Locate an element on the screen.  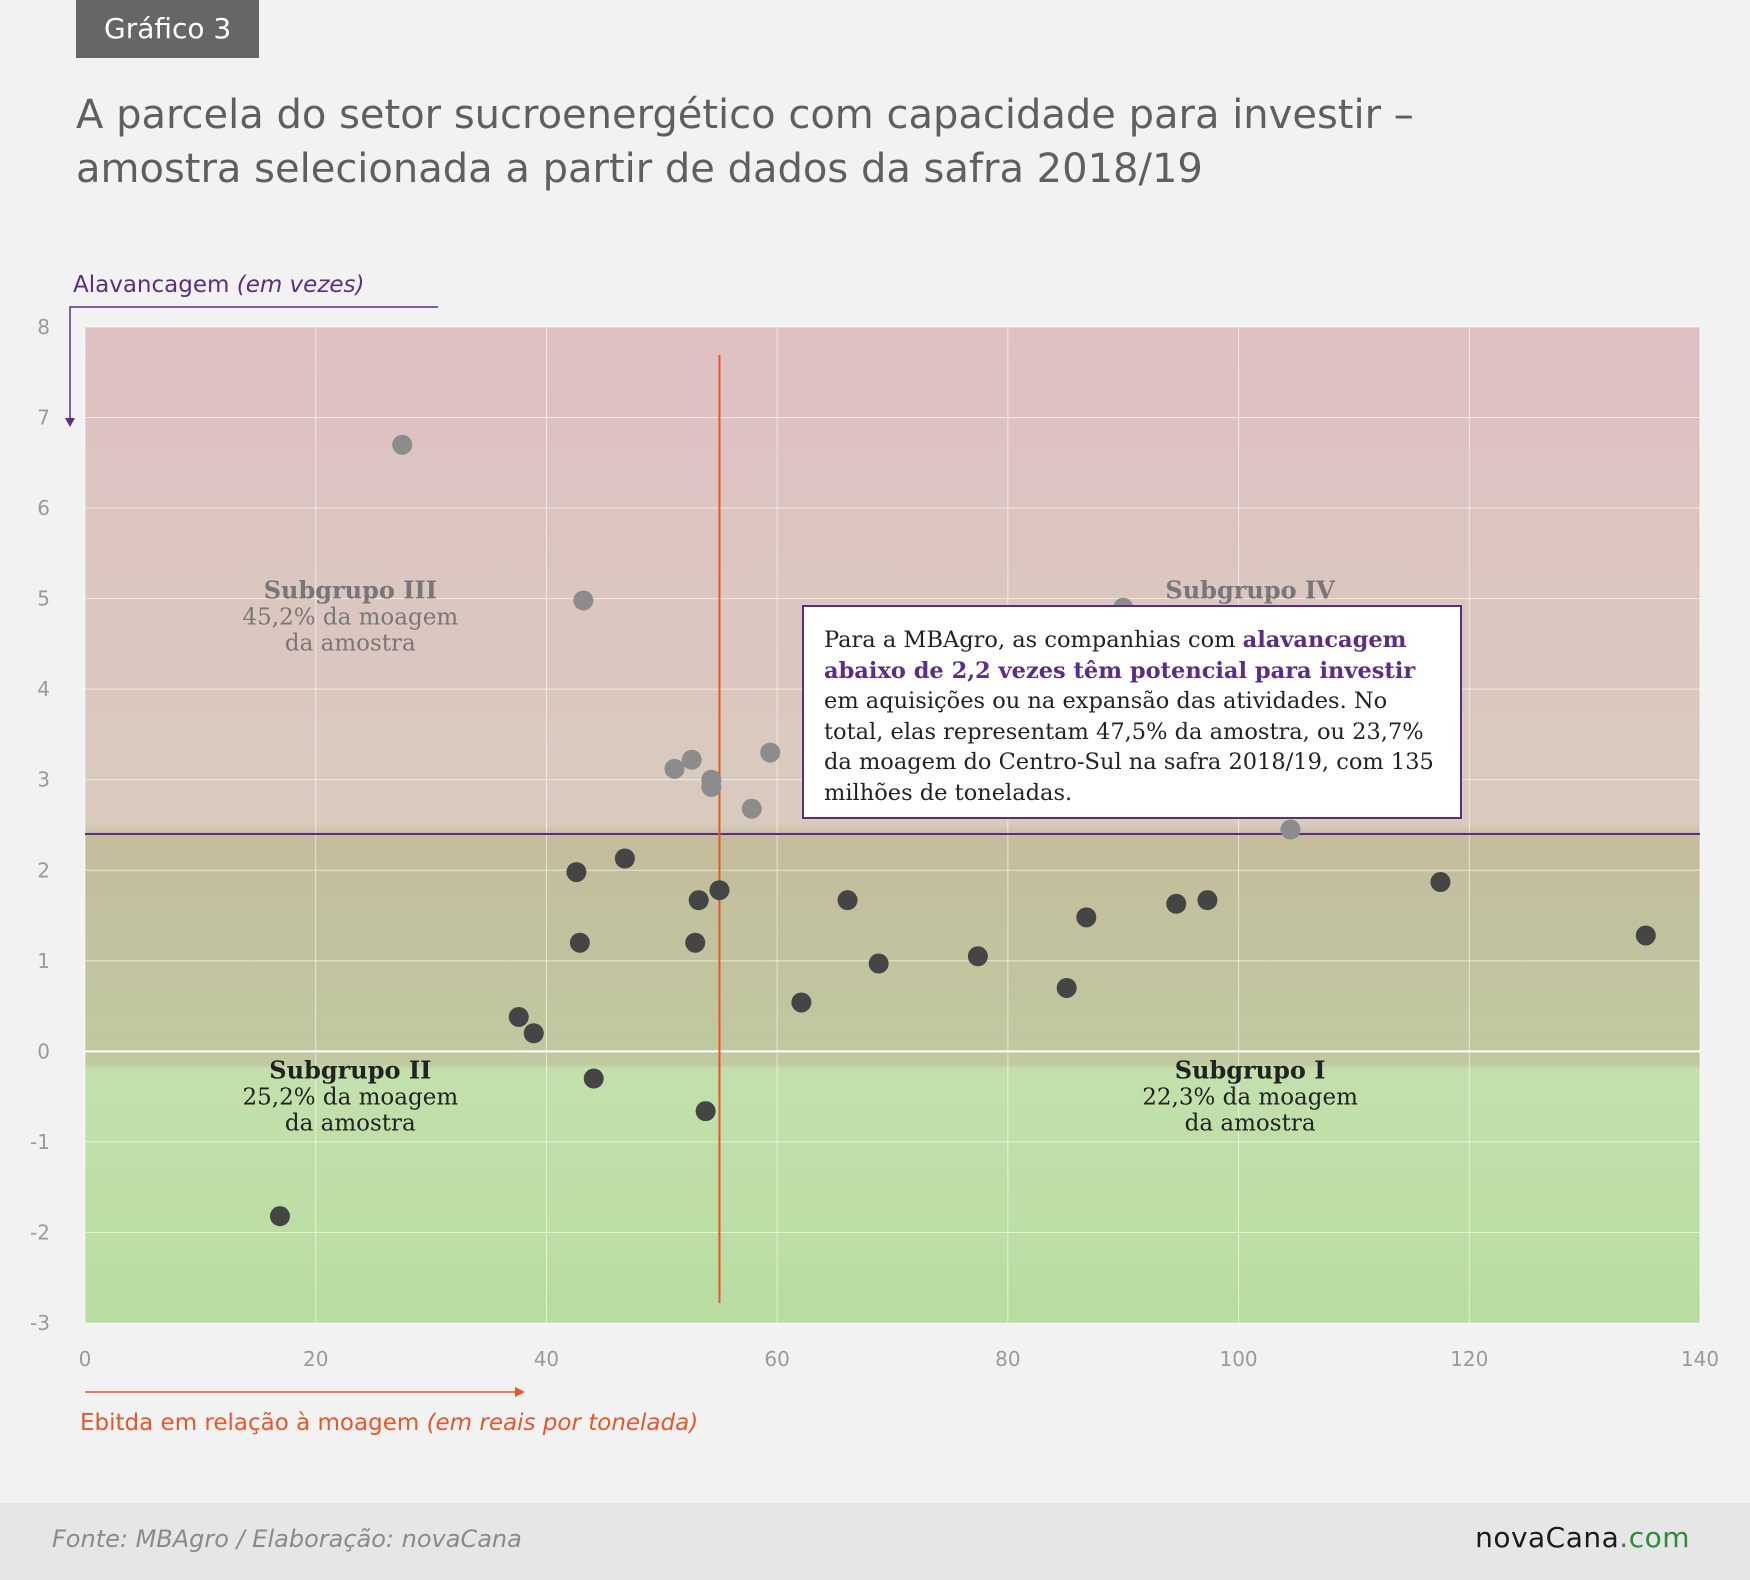
x-tick-label: 0 is located at coordinates (85, 1359).